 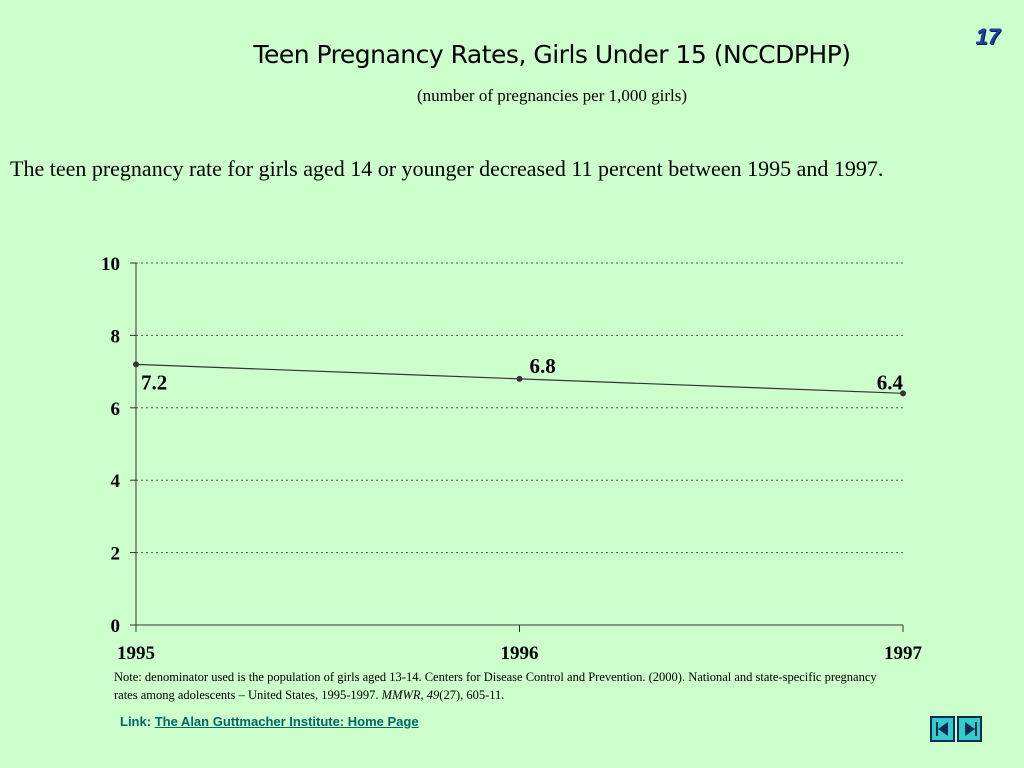 I want to click on y-tick-label: 0, so click(x=116, y=626).